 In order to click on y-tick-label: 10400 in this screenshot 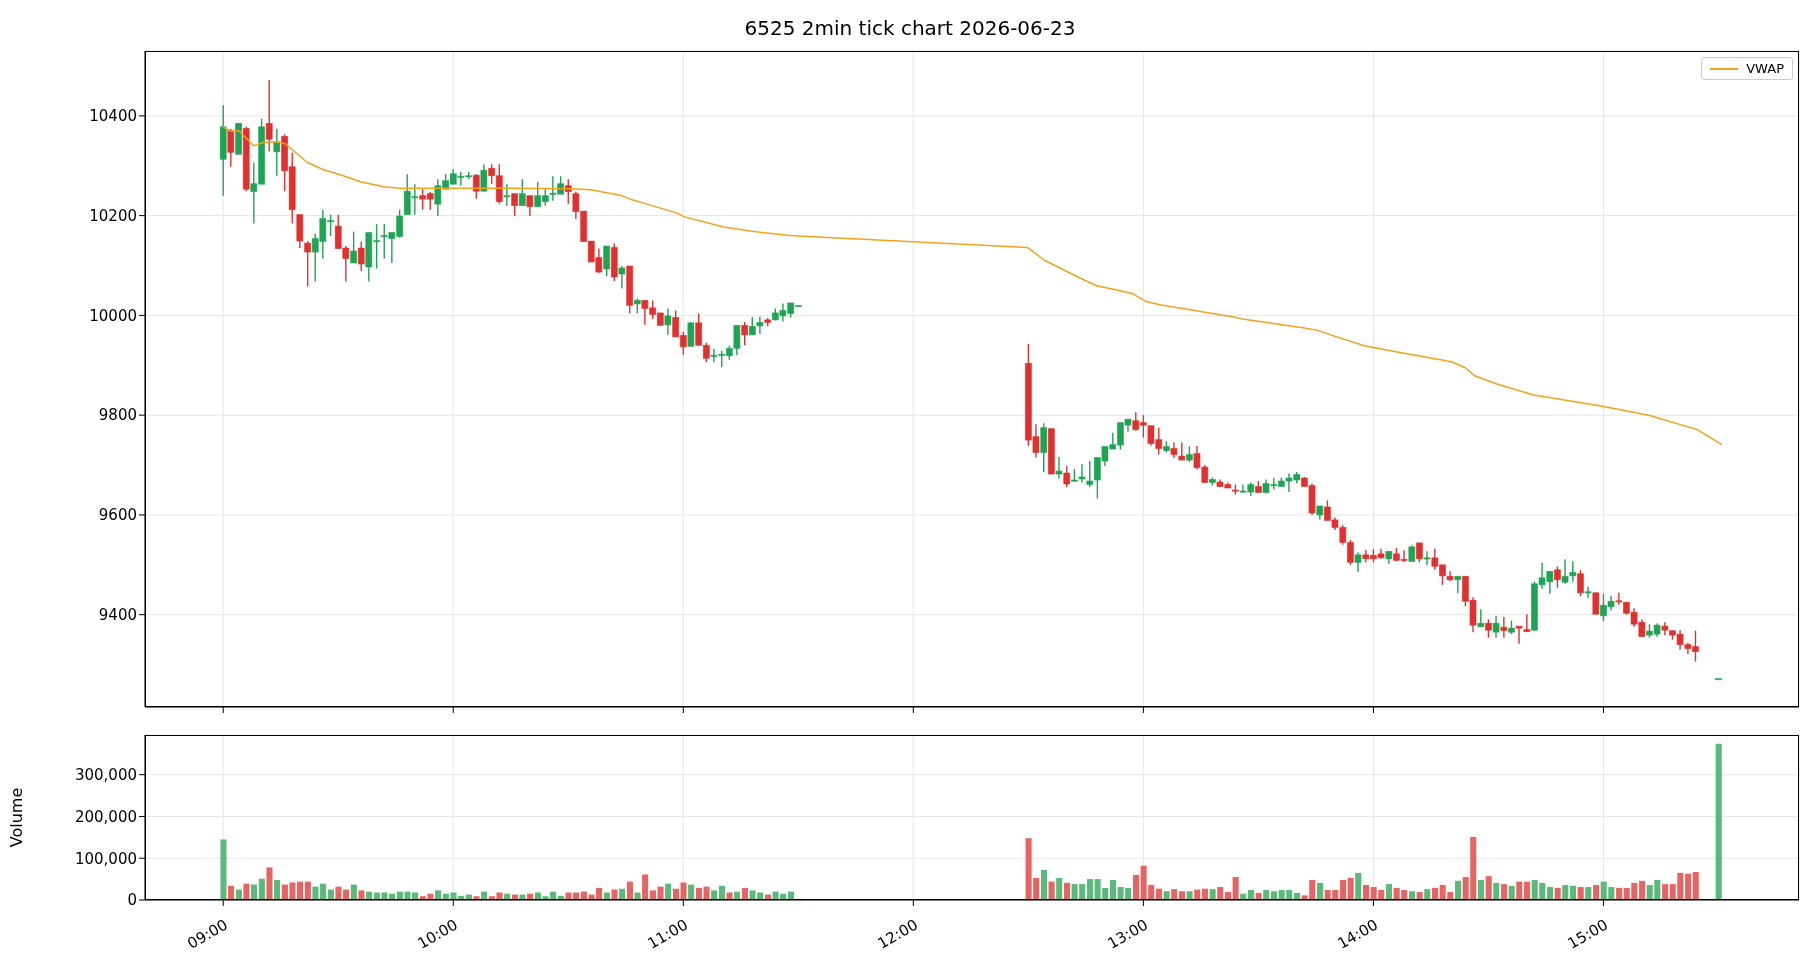, I will do `click(113, 116)`.